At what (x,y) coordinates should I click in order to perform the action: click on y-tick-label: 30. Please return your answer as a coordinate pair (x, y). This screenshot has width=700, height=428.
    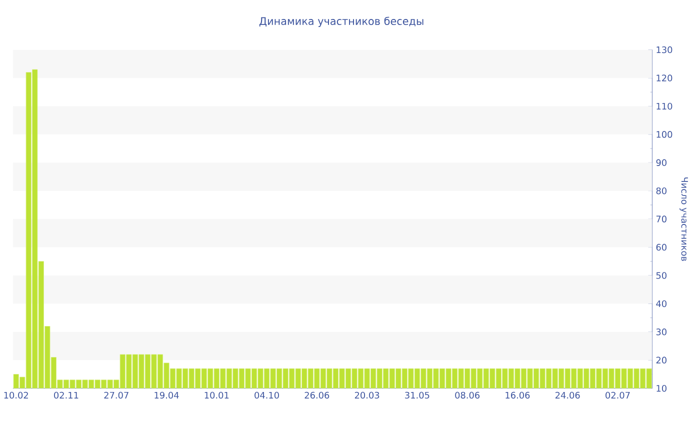
    Looking at the image, I should click on (661, 332).